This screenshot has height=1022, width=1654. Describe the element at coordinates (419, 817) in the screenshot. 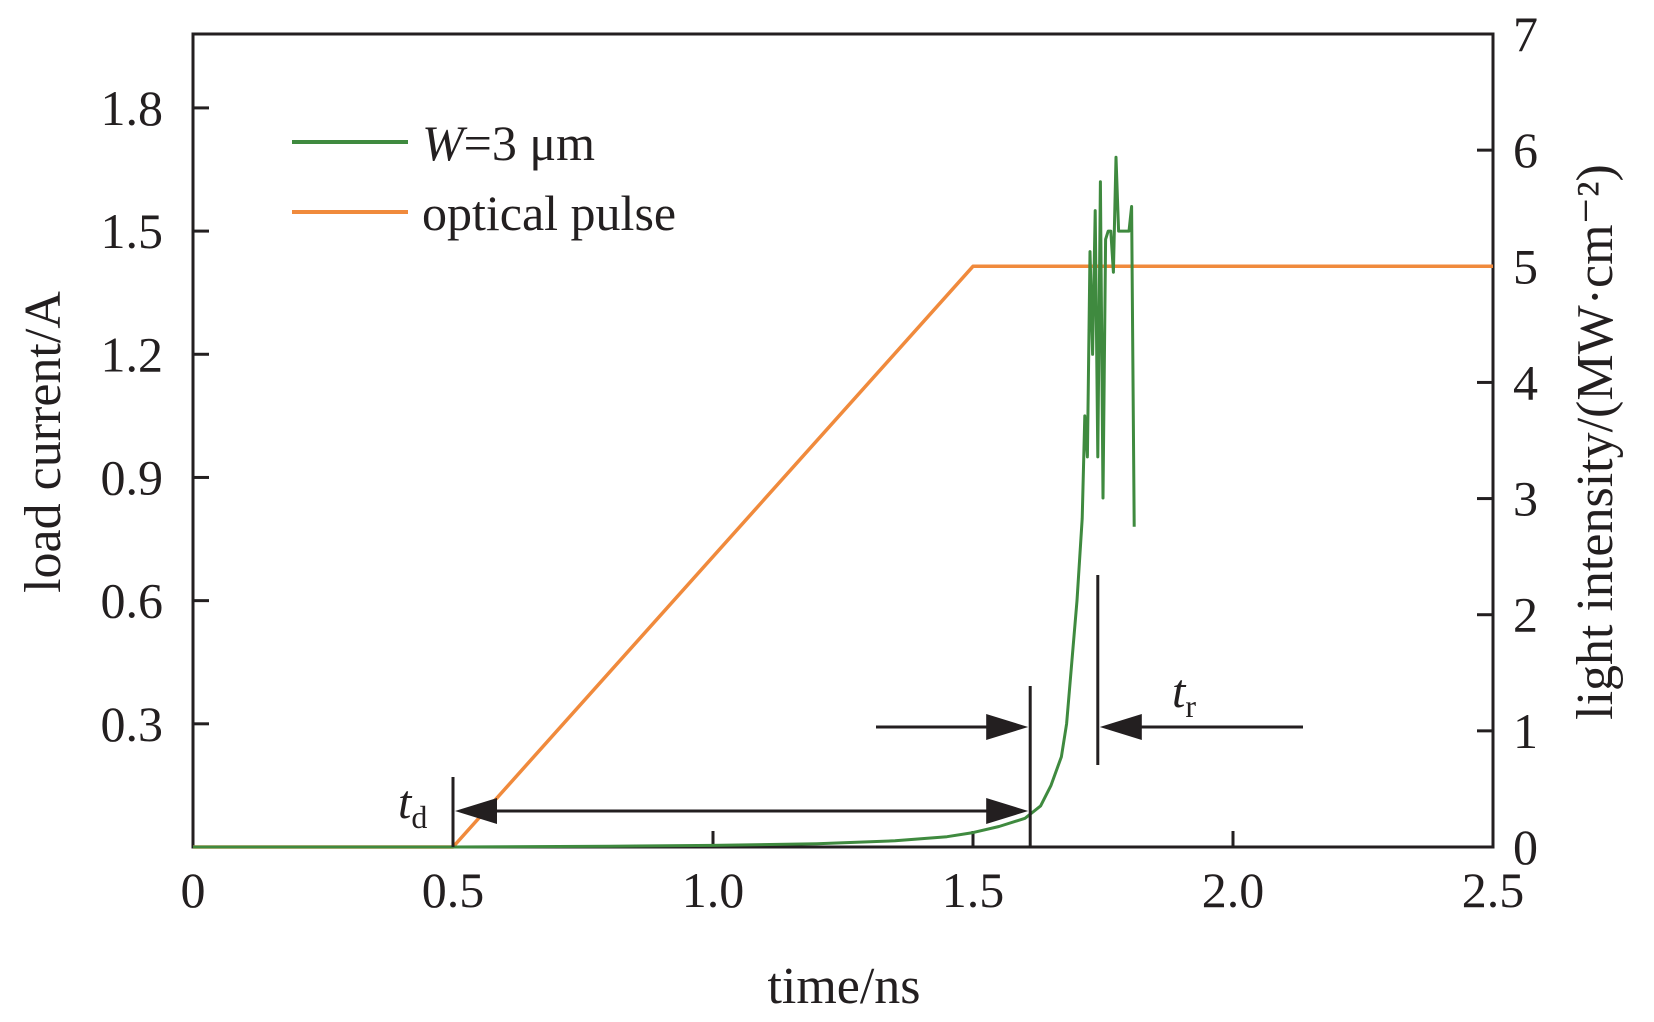

I see `td-label-sub: d` at that location.